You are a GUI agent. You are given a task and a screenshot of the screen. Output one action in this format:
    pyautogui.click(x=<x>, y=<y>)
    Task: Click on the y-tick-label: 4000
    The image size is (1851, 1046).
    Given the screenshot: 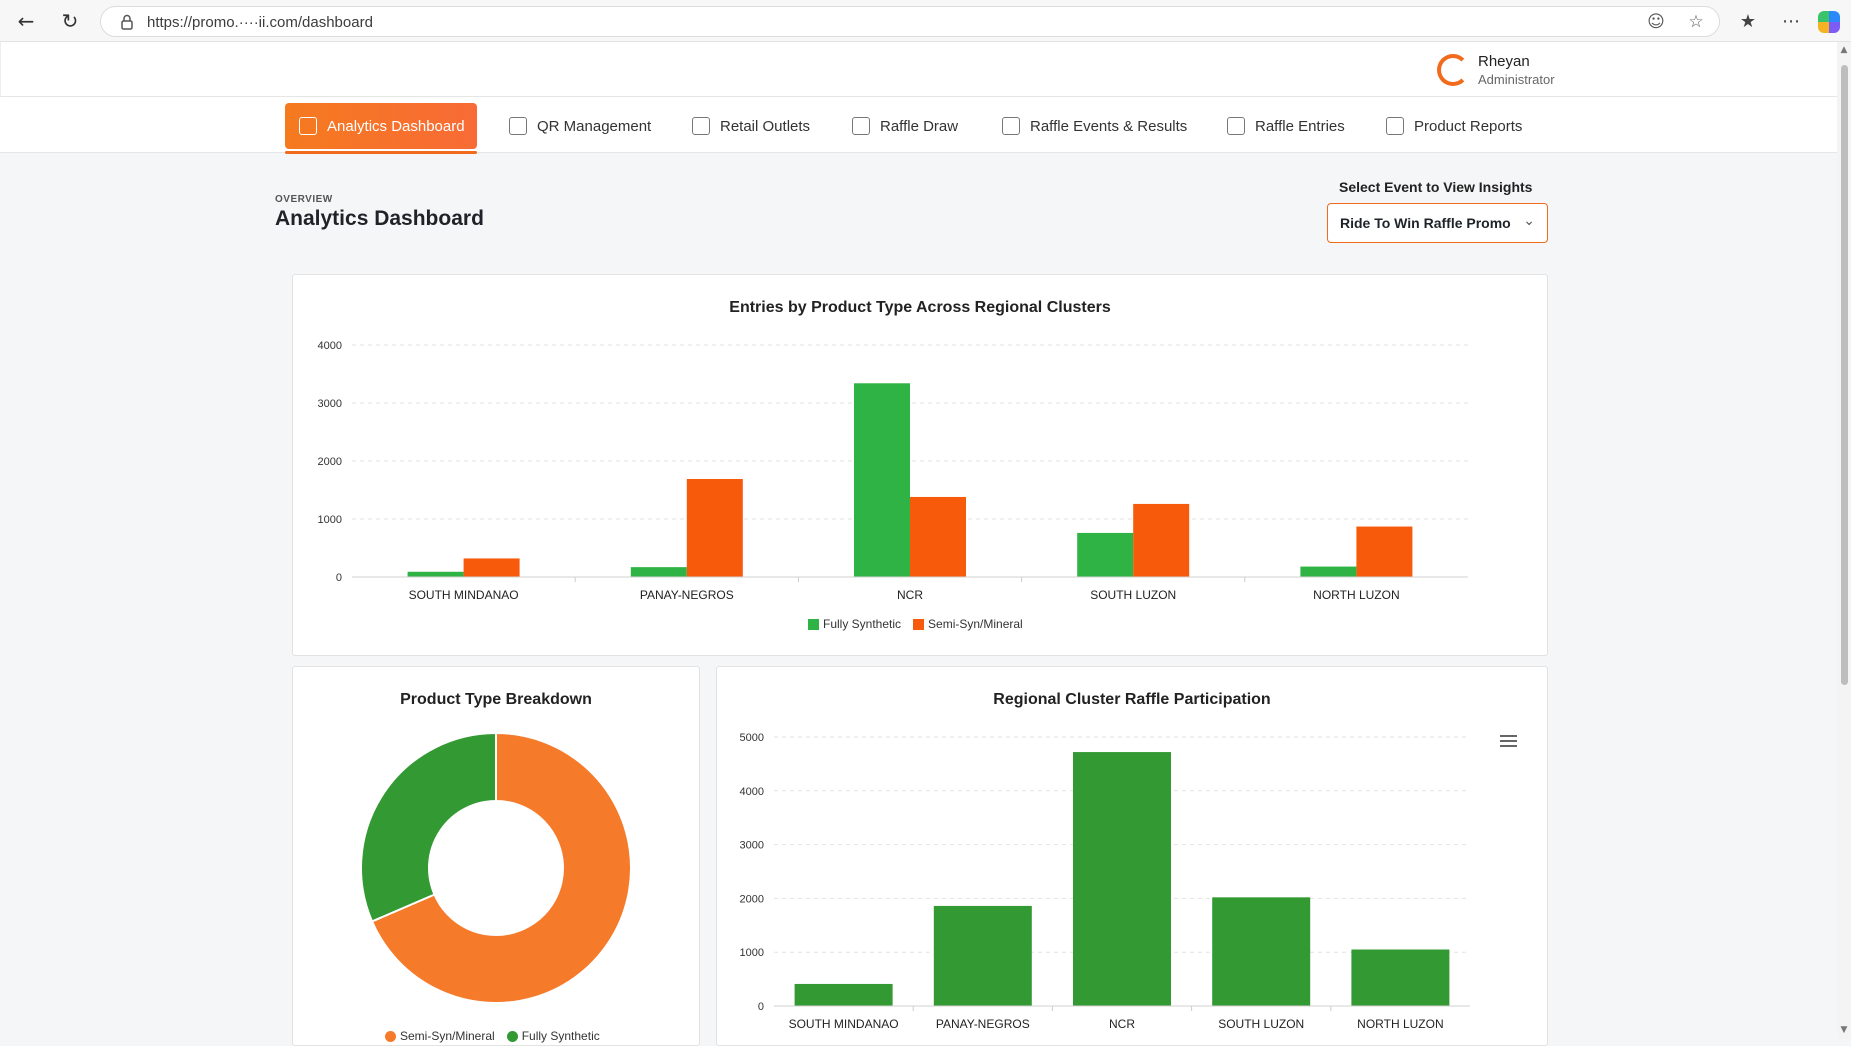 What is the action you would take?
    pyautogui.click(x=752, y=792)
    